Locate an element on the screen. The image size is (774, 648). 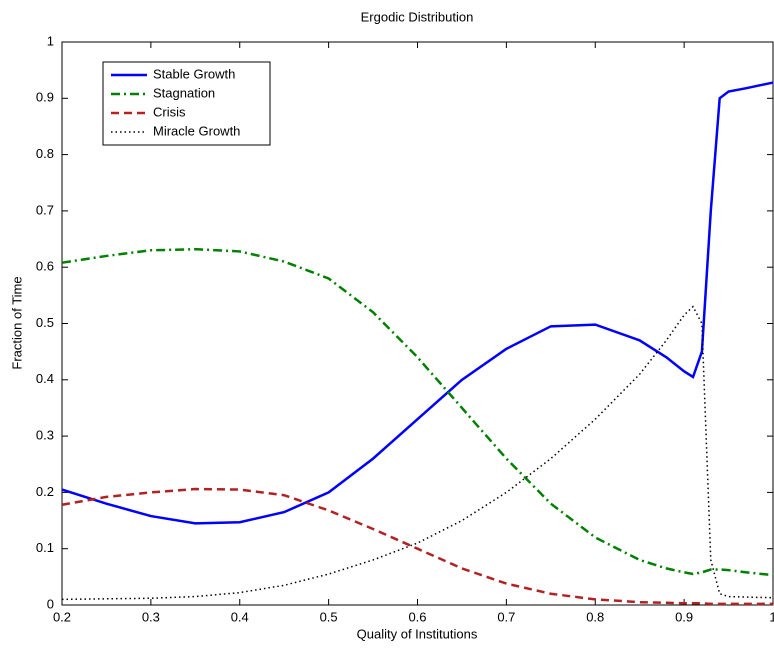
x-tick-label: 0.8 is located at coordinates (595, 616).